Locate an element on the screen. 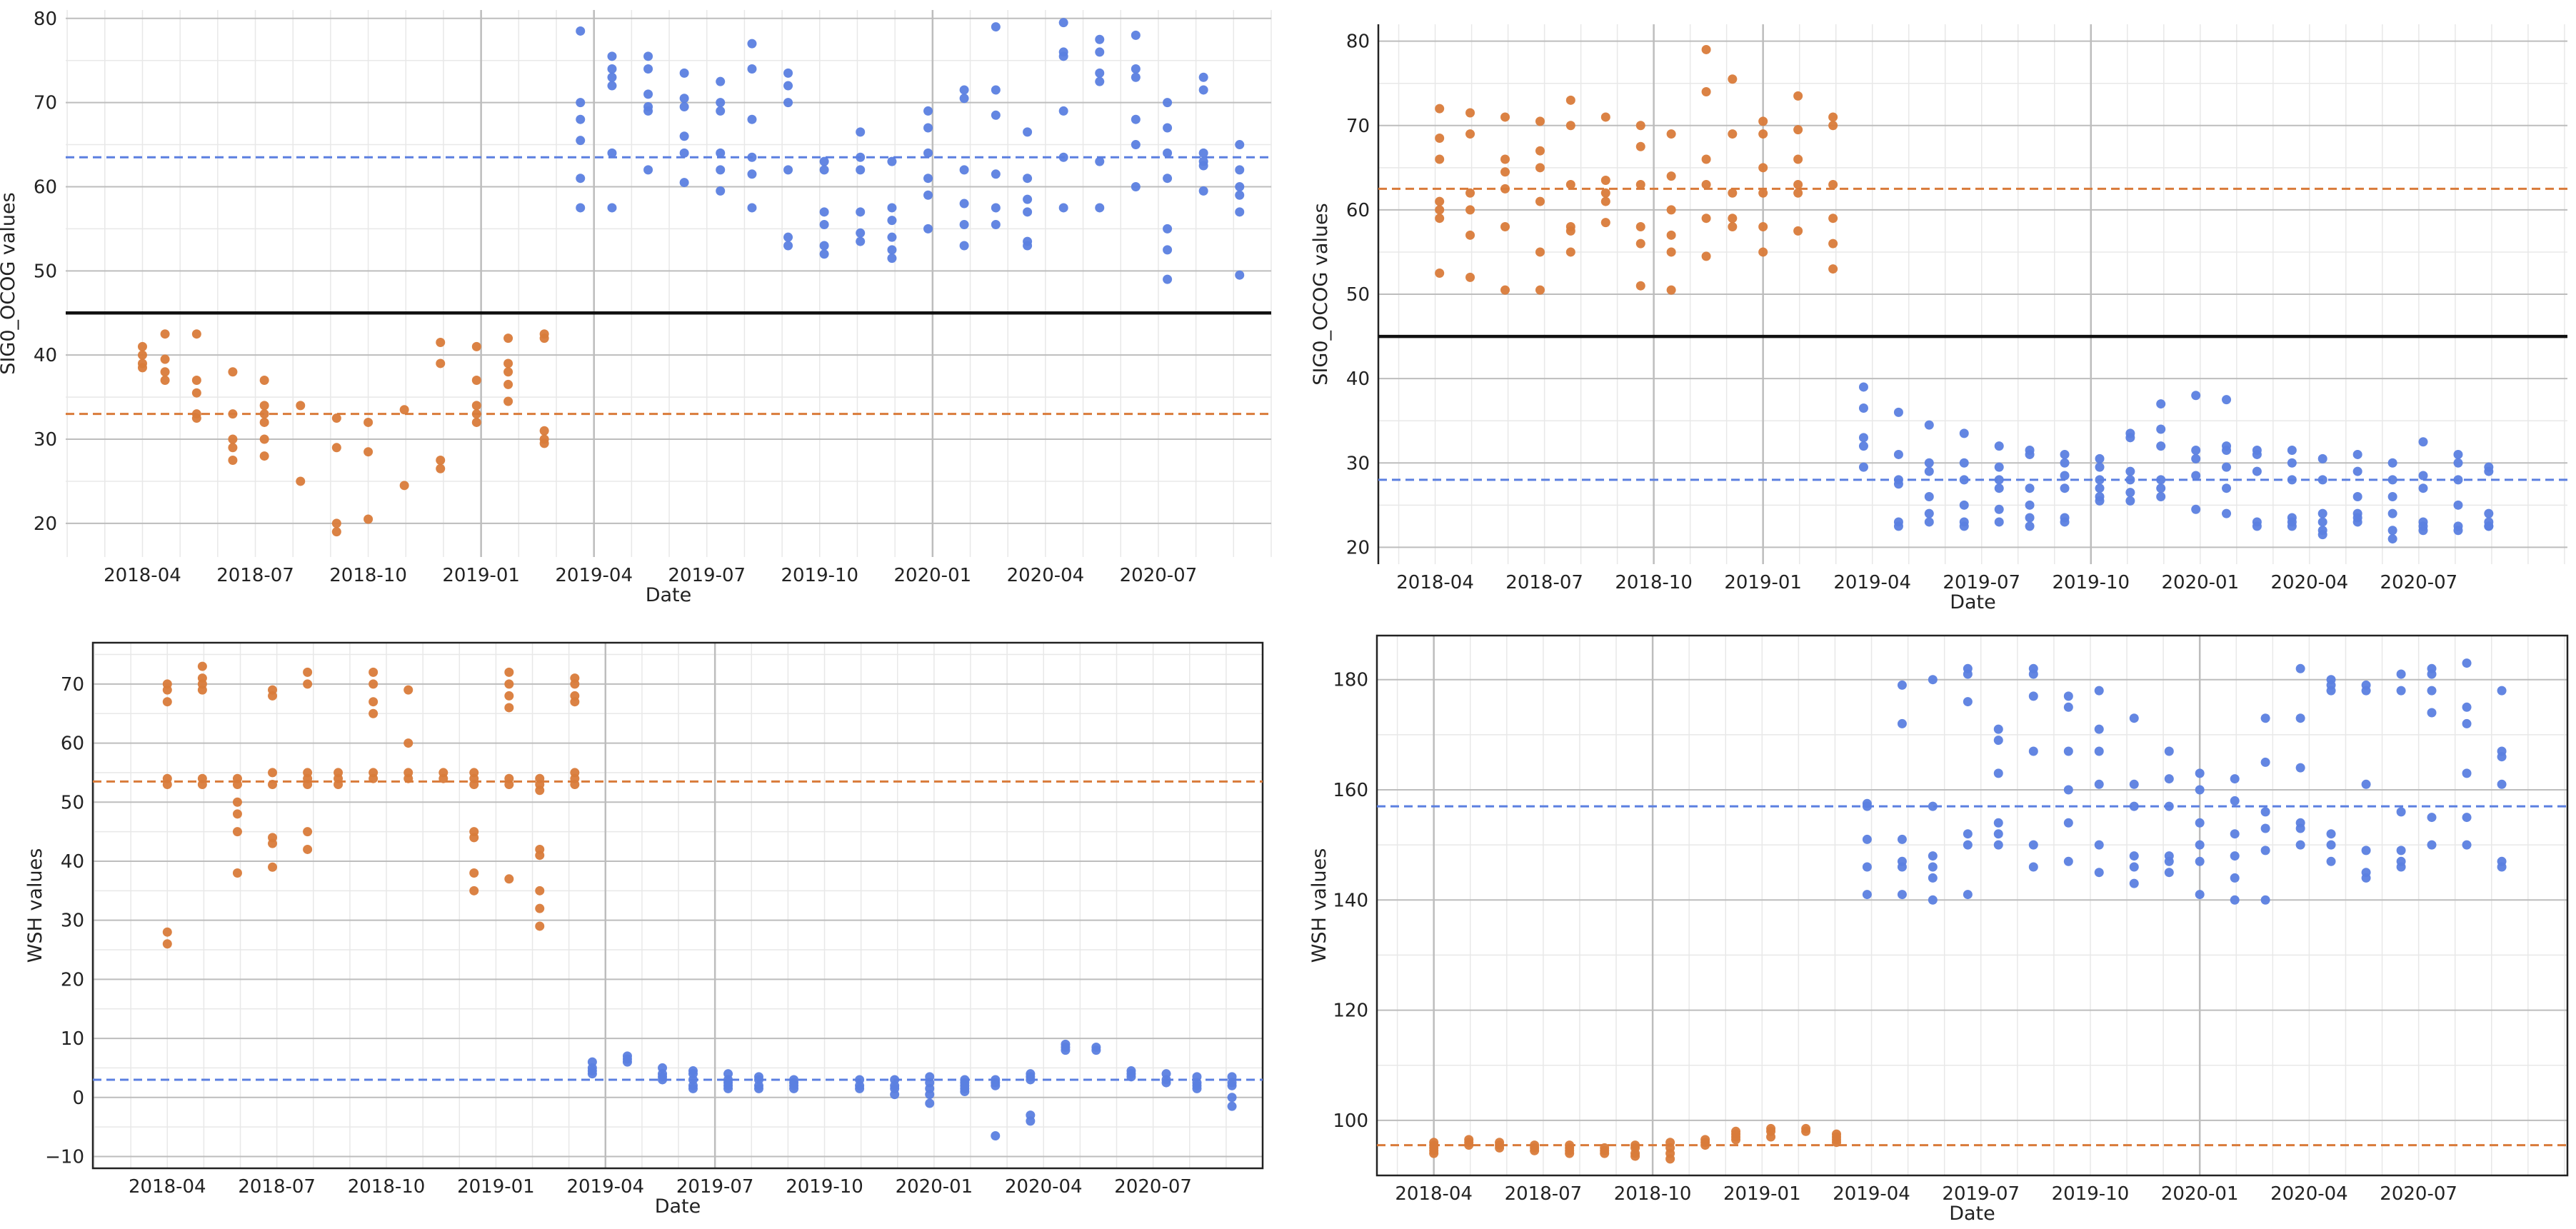 The height and width of the screenshot is (1229, 2576). chart-br-xtick-label: 2018-04 is located at coordinates (1434, 1194).